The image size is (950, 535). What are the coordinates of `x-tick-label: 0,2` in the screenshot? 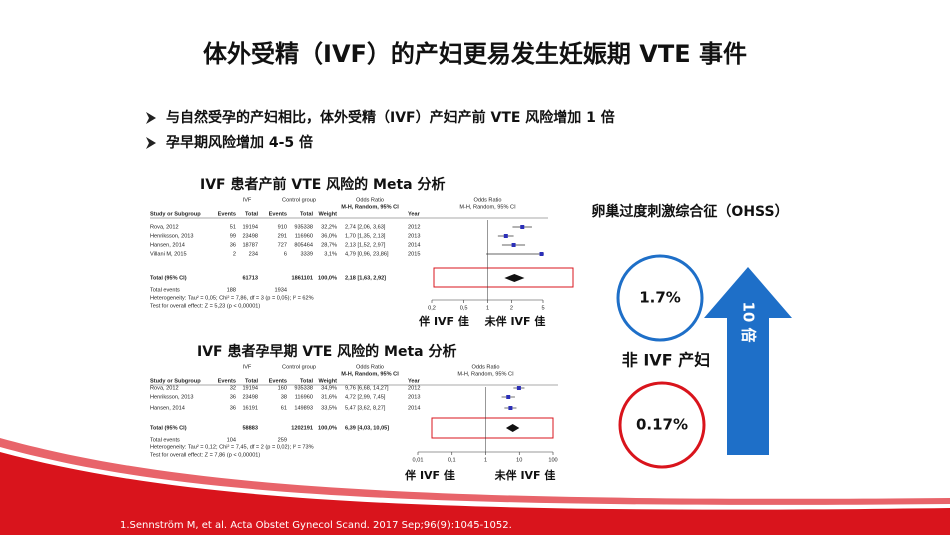 It's located at (432, 308).